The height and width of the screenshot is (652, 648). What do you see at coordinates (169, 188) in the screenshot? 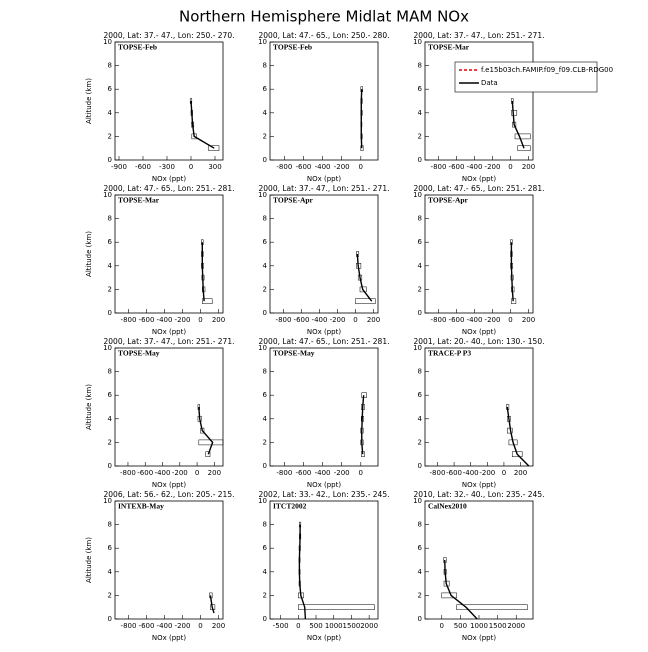
I see `panel-header: 2000, Lat: 47.- 65., Lon: 251.- 281.` at bounding box center [169, 188].